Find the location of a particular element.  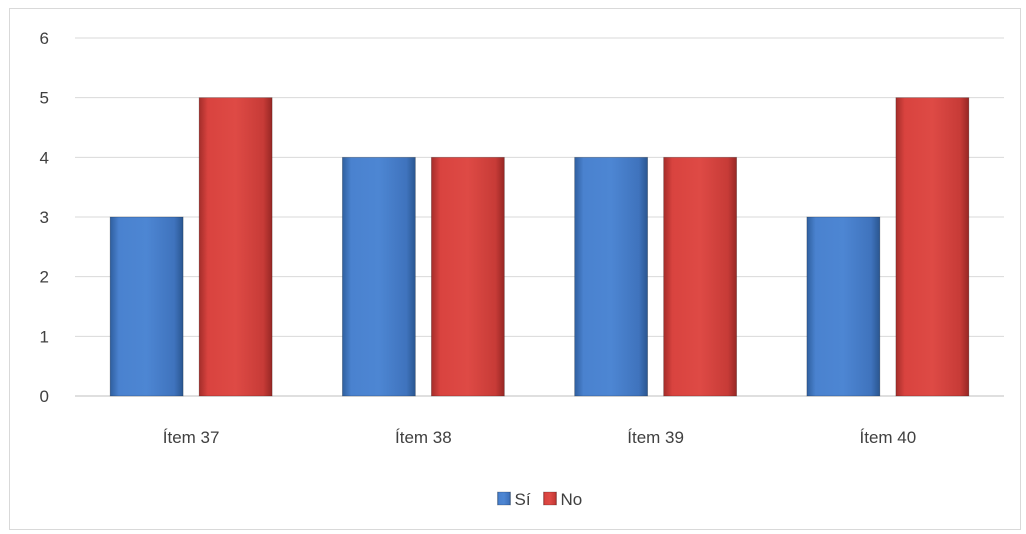

legend: Sí No is located at coordinates (540, 499).